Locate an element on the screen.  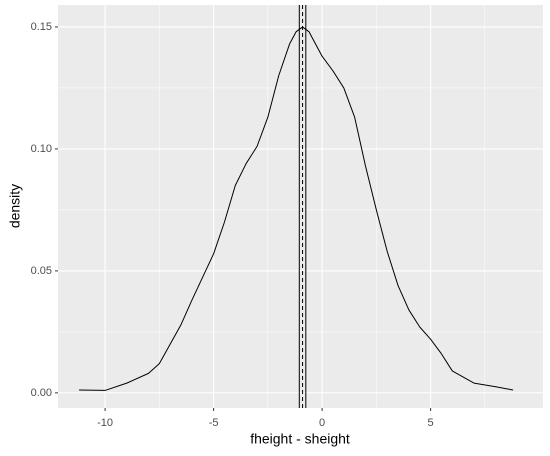
x-tick-label: 0 is located at coordinates (322, 423).